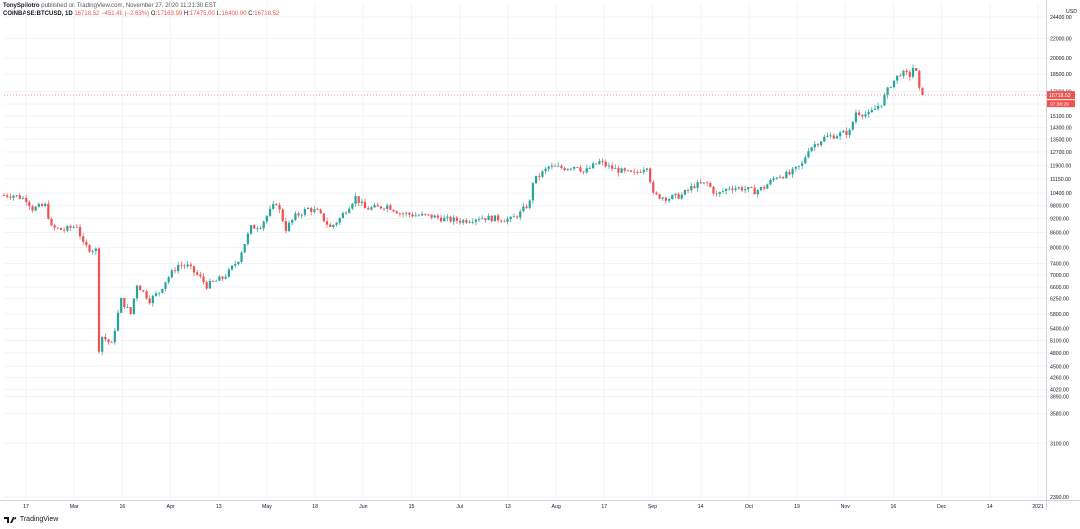 The image size is (1080, 529). Describe the element at coordinates (1061, 18) in the screenshot. I see `price-tick-label: 24400.00` at that location.